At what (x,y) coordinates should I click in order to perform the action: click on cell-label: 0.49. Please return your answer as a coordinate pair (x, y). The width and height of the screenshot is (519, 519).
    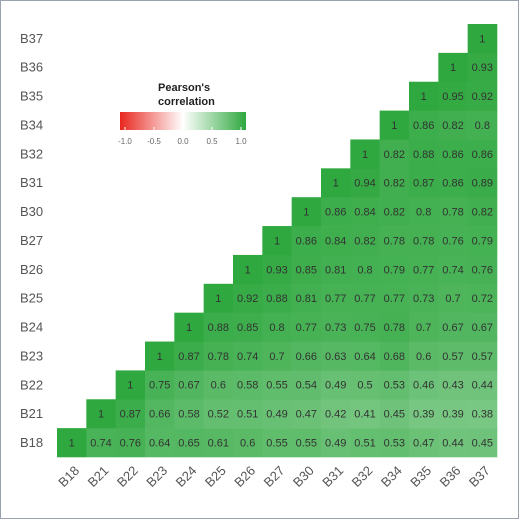
    Looking at the image, I should click on (335, 386).